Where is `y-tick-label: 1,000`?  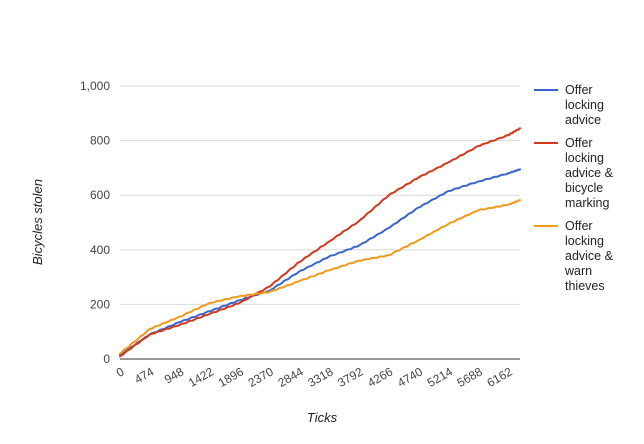
y-tick-label: 1,000 is located at coordinates (95, 86).